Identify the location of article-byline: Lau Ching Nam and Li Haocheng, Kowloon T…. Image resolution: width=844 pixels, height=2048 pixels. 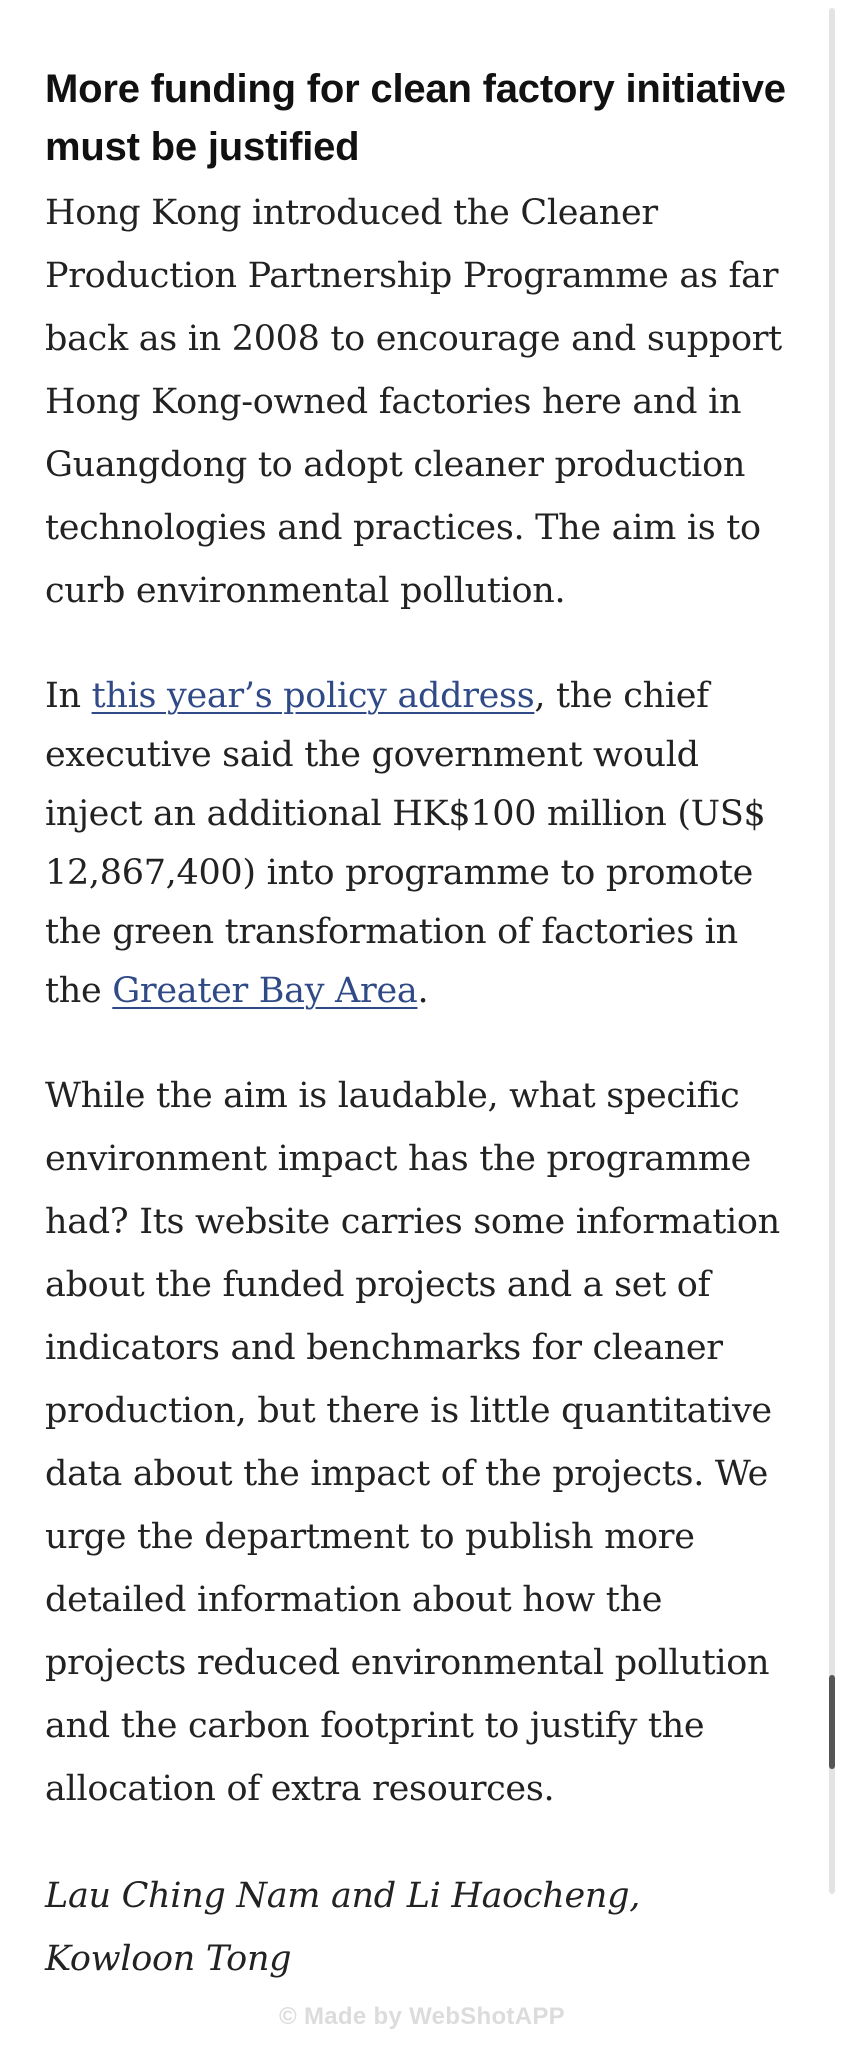
(343, 1927).